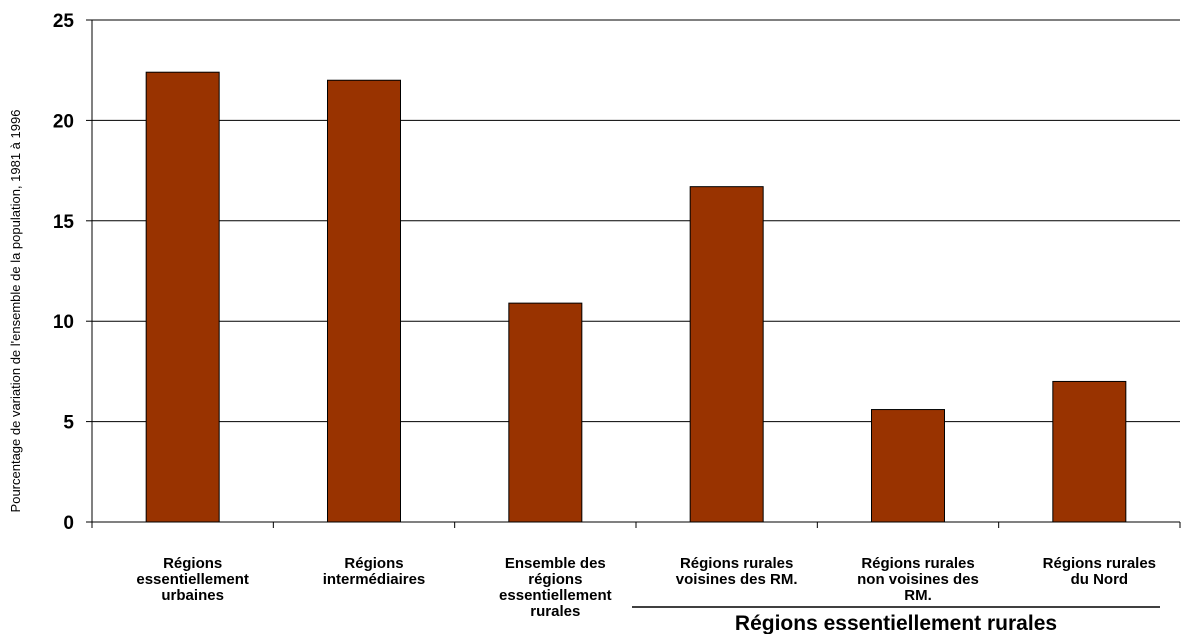 The width and height of the screenshot is (1193, 634). Describe the element at coordinates (63, 322) in the screenshot. I see `y-tick-label: 10` at that location.